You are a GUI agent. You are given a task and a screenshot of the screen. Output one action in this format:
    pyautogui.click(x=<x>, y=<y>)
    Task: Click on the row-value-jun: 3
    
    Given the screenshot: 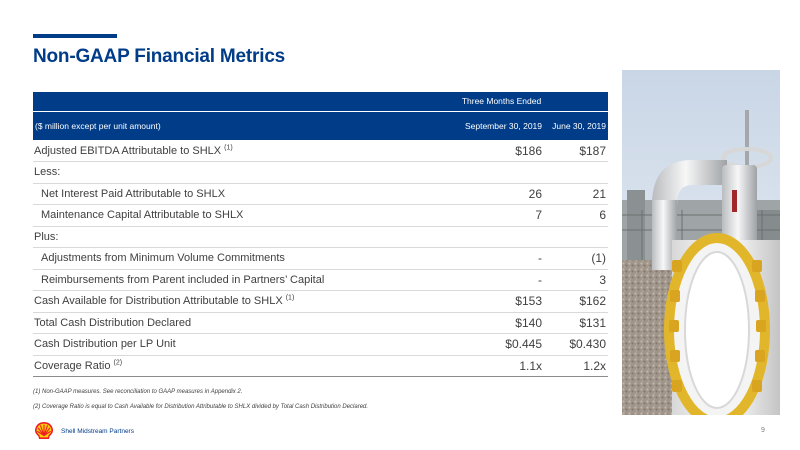 What is the action you would take?
    pyautogui.click(x=576, y=280)
    